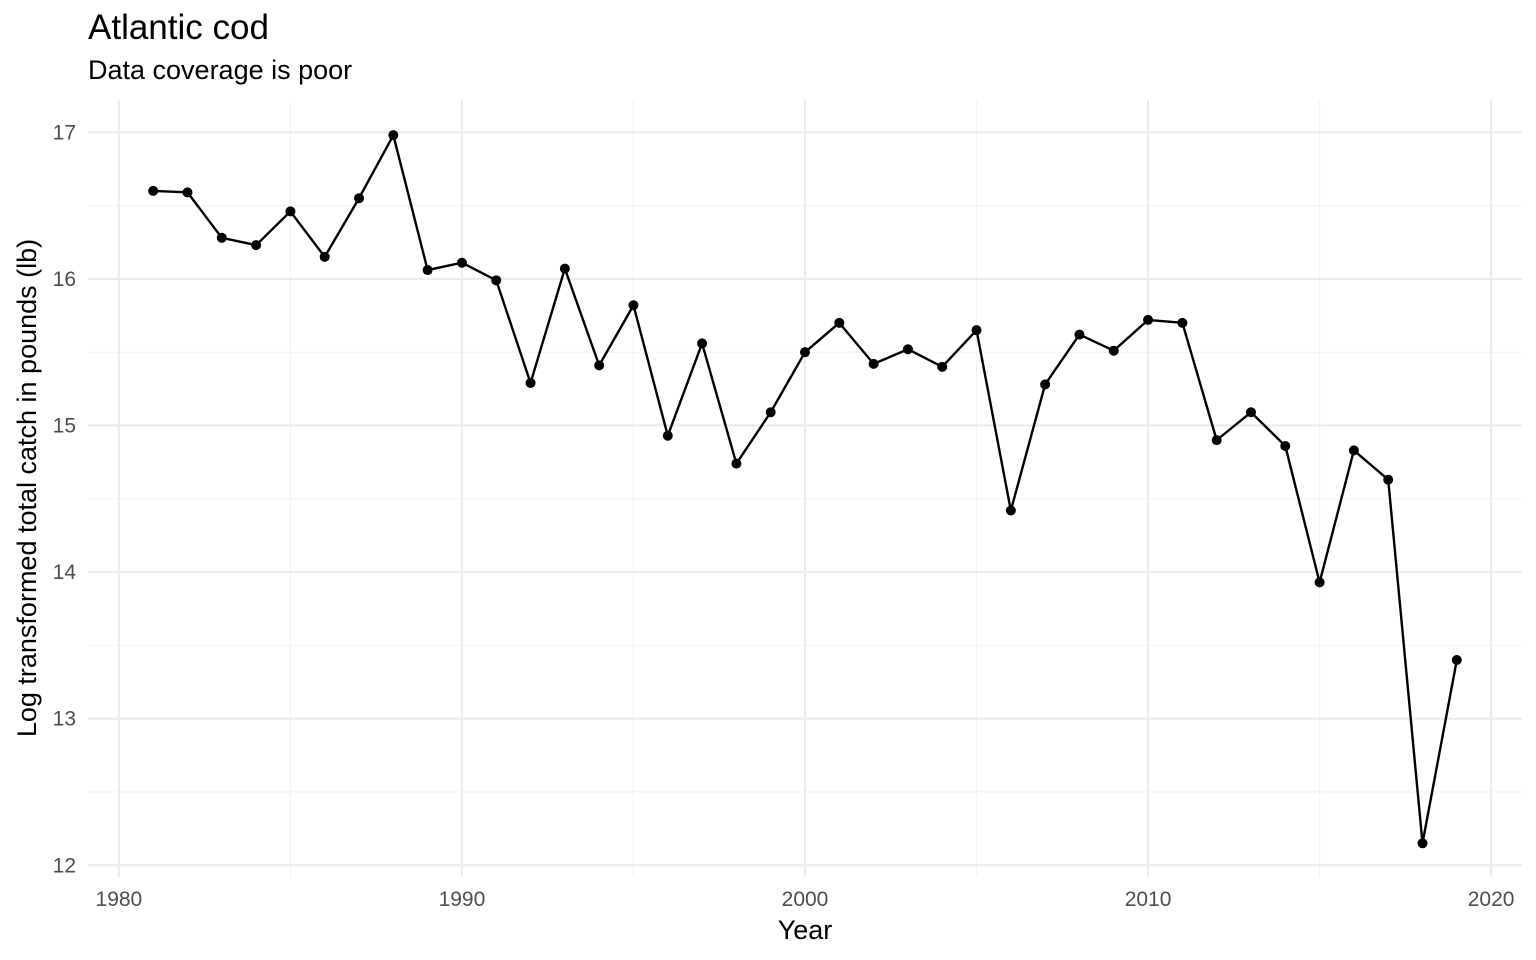  I want to click on chart-subtitle: Data coverage is poor, so click(220, 70).